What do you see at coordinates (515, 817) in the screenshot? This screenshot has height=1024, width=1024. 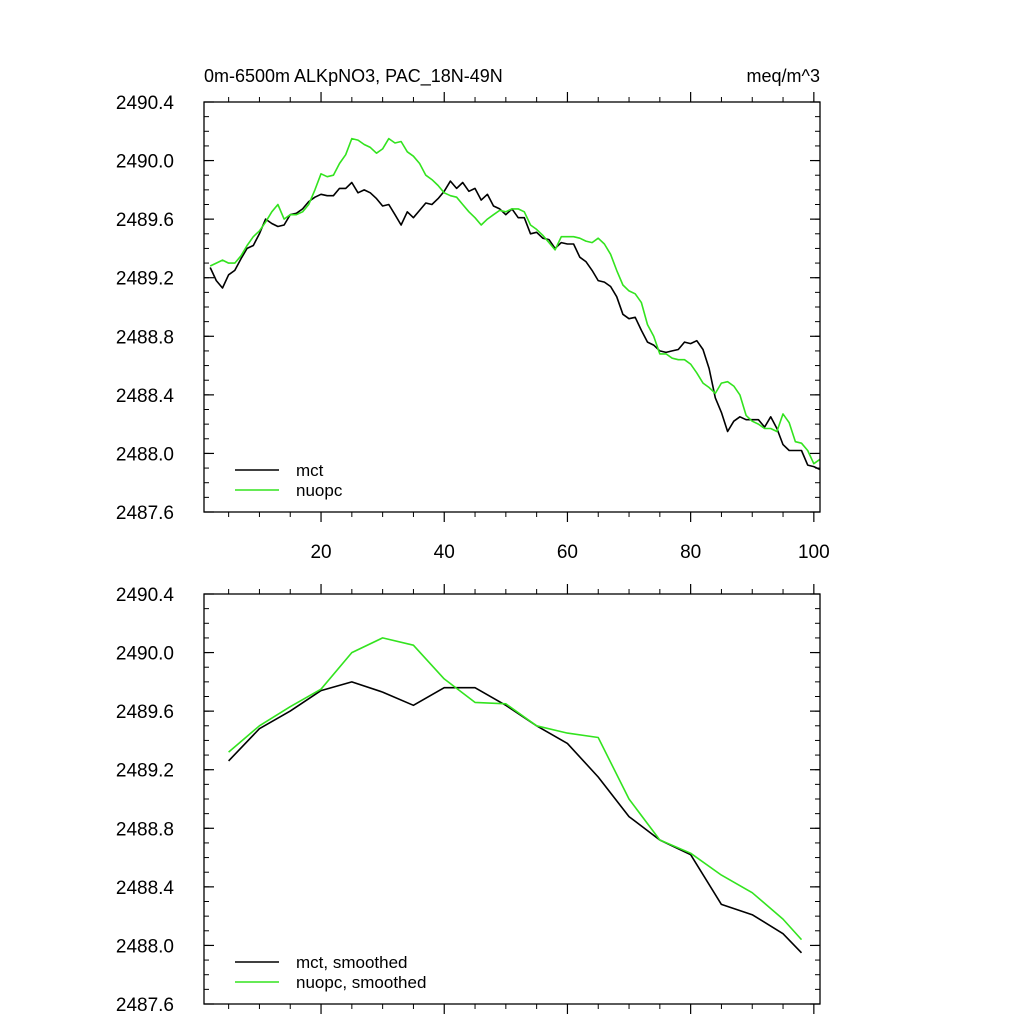 I see `series-line-mct-smoothed` at bounding box center [515, 817].